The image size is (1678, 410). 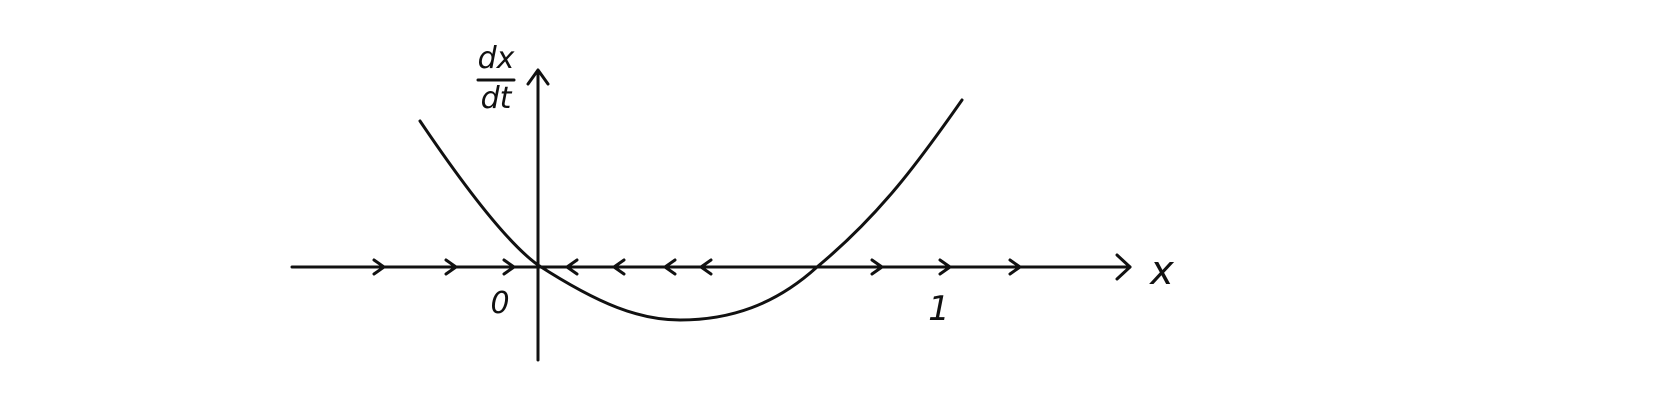 What do you see at coordinates (538, 77) in the screenshot?
I see `y-axis-arrowhead` at bounding box center [538, 77].